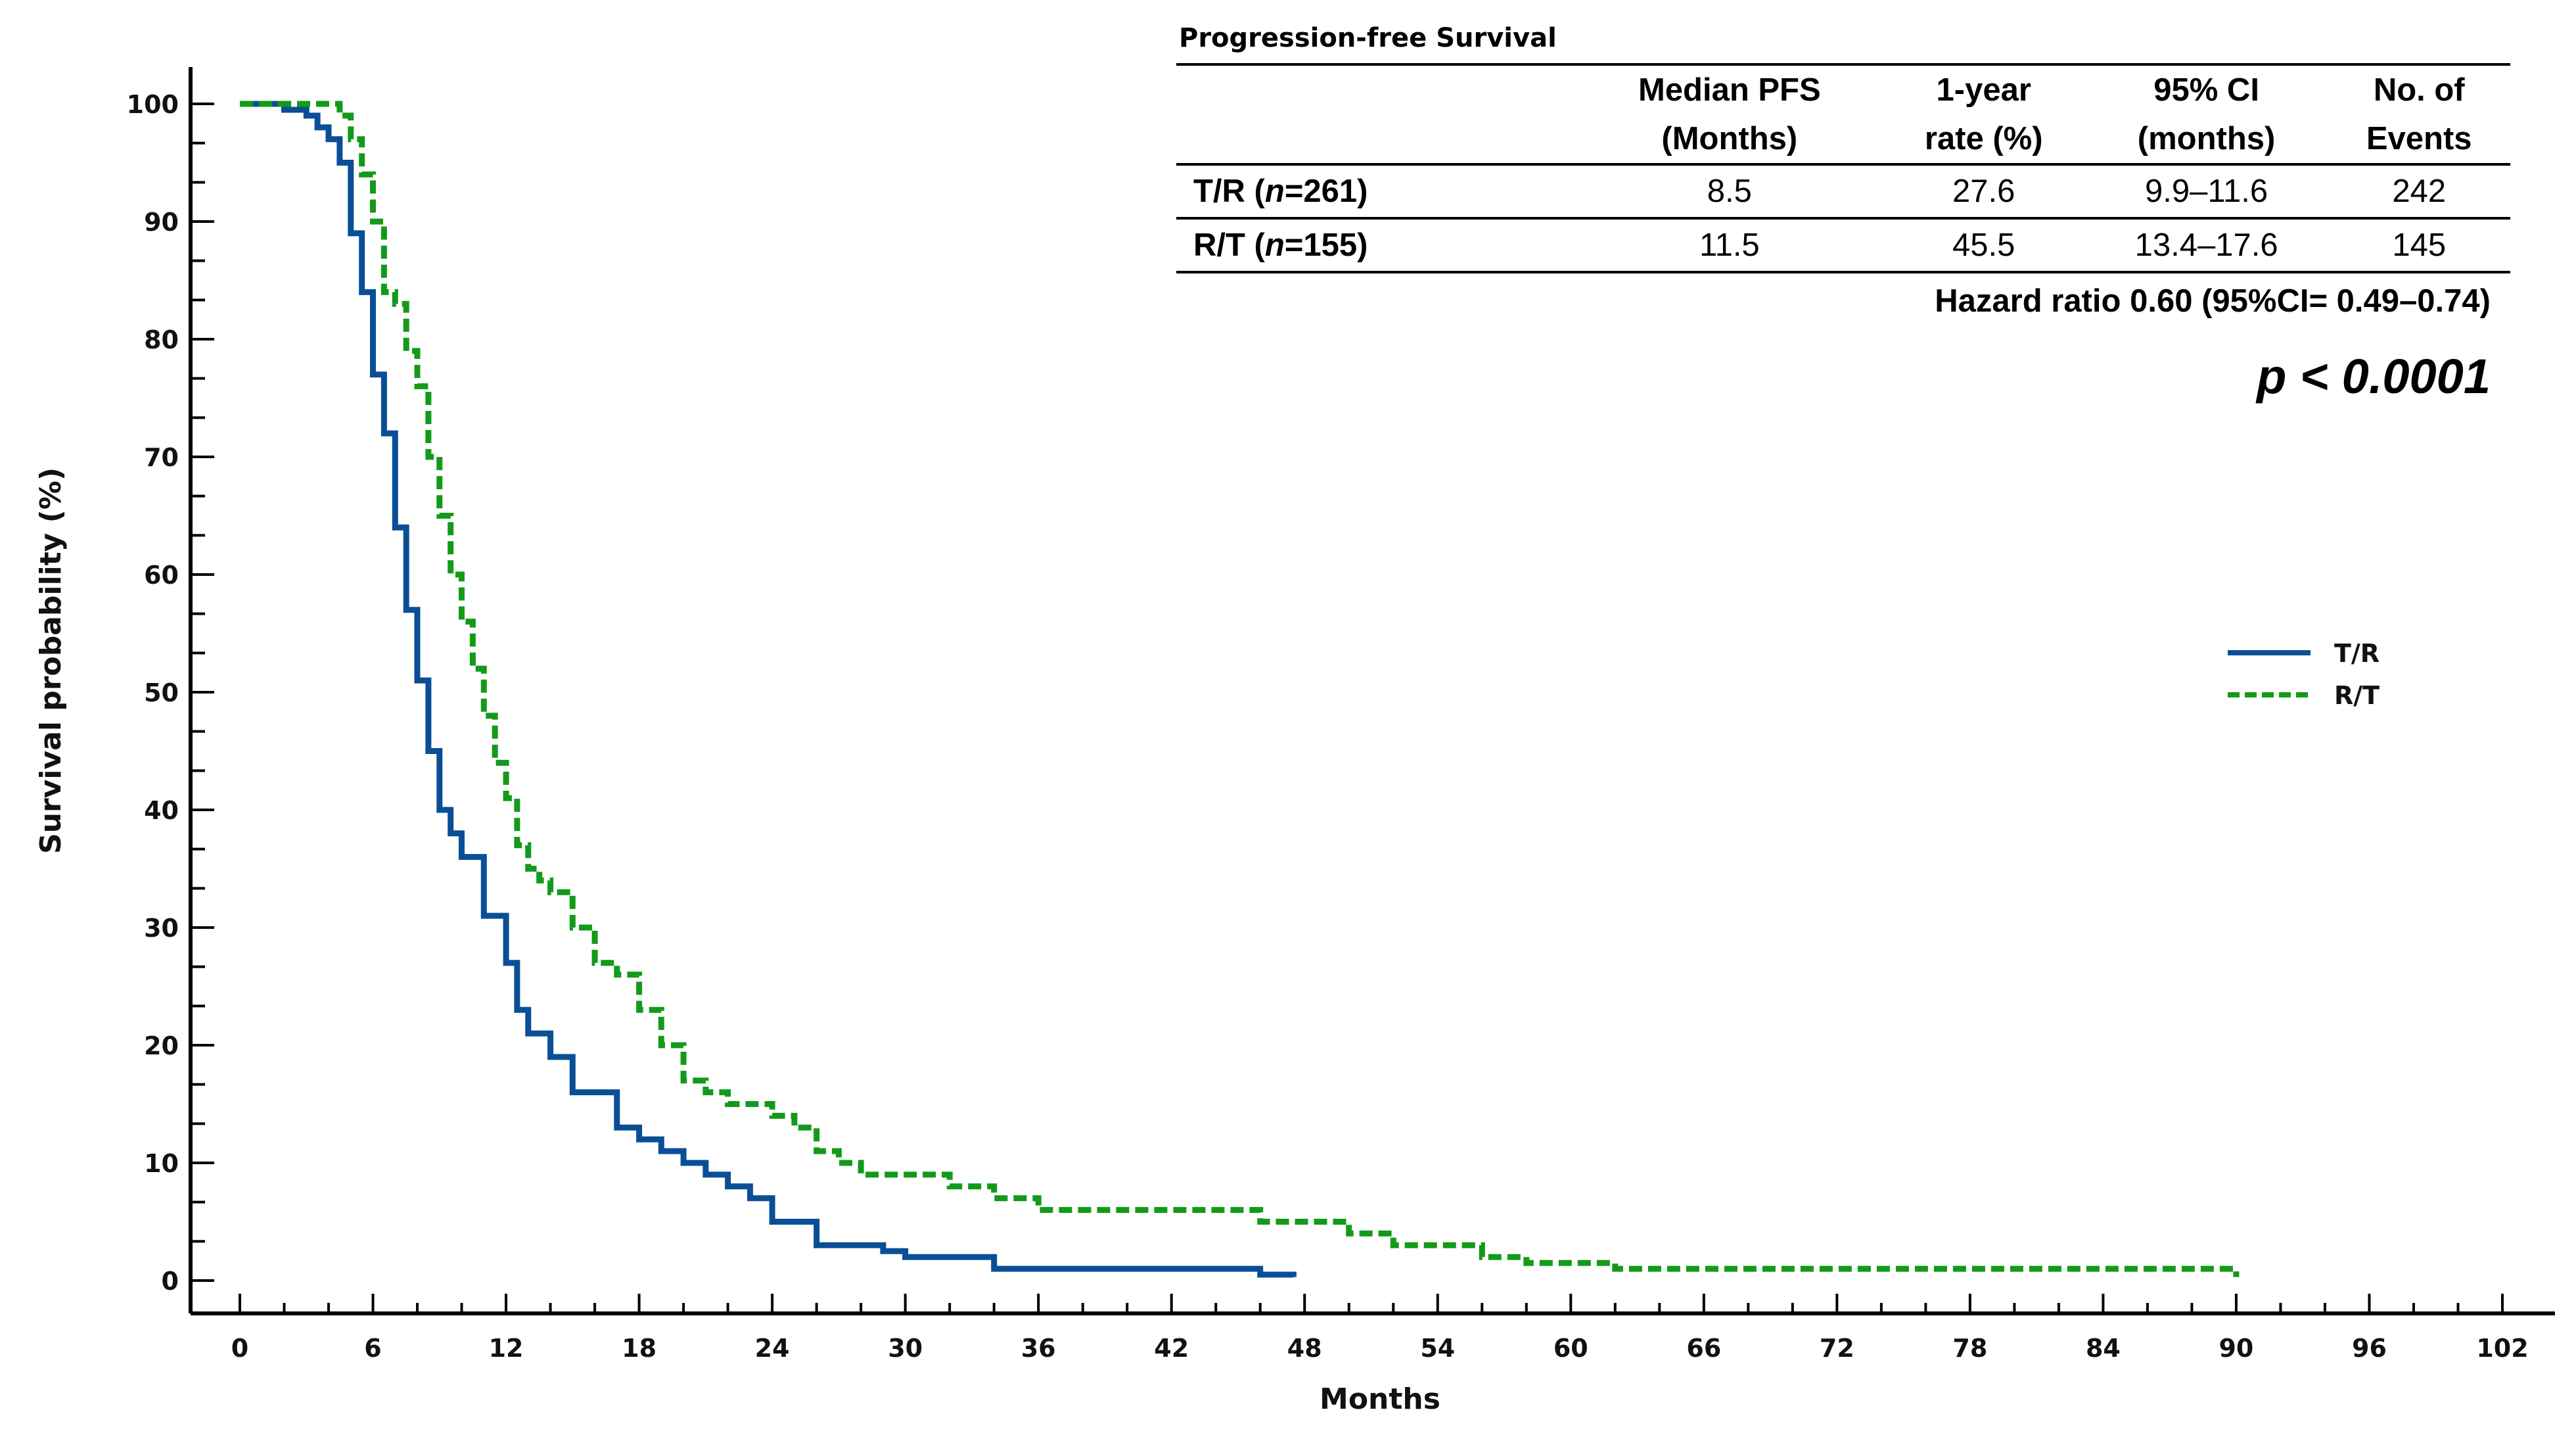  Describe the element at coordinates (1376, 114) in the screenshot. I see `stats-header-blank` at that location.